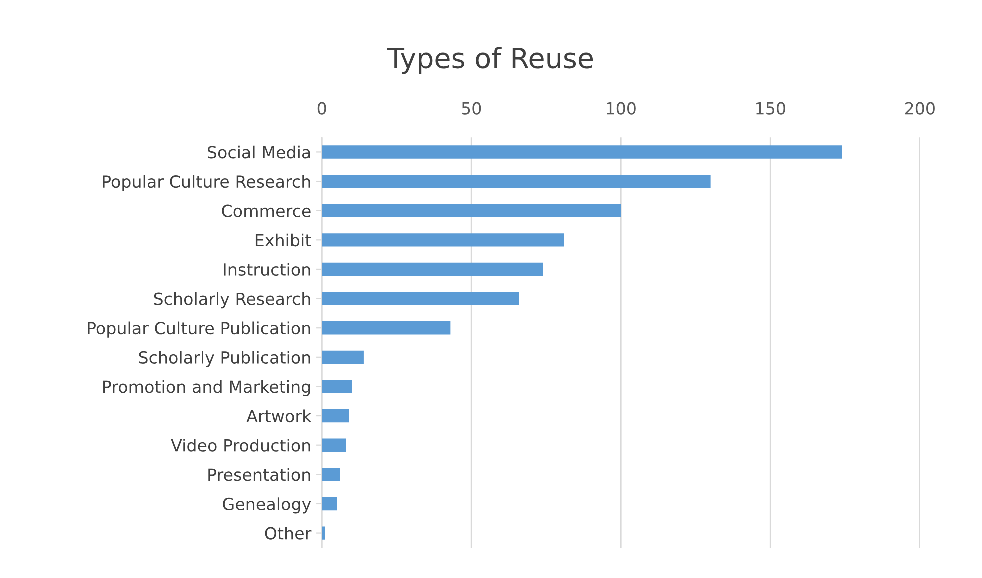 The width and height of the screenshot is (982, 578). What do you see at coordinates (288, 533) in the screenshot?
I see `y-tick-label: Other` at bounding box center [288, 533].